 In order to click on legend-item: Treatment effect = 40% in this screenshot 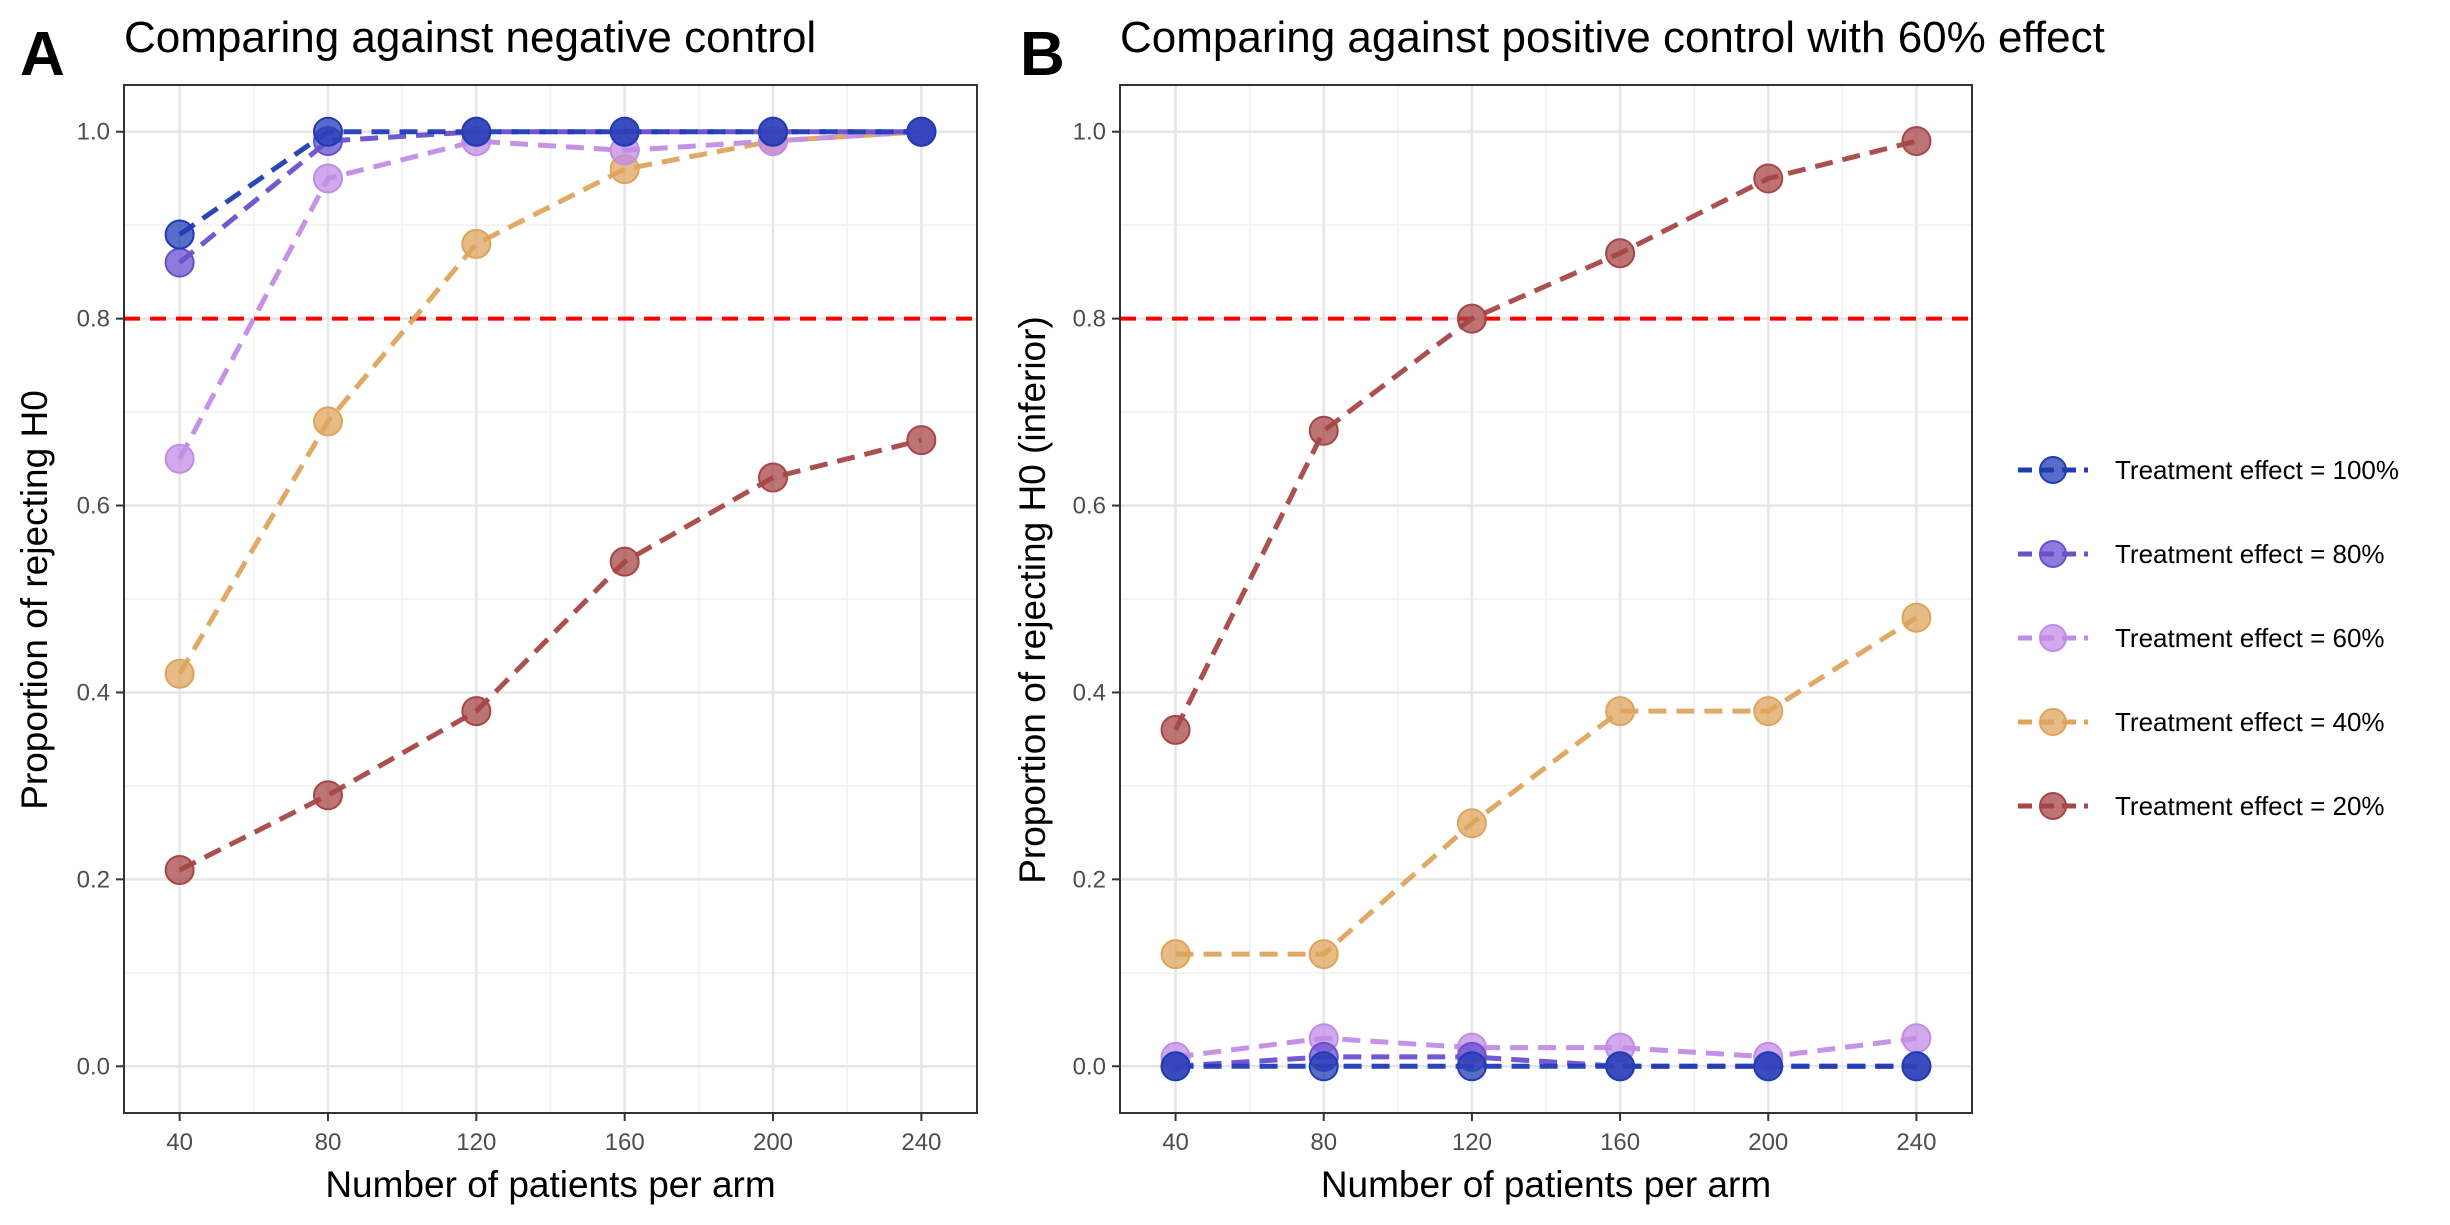, I will do `click(2201, 722)`.